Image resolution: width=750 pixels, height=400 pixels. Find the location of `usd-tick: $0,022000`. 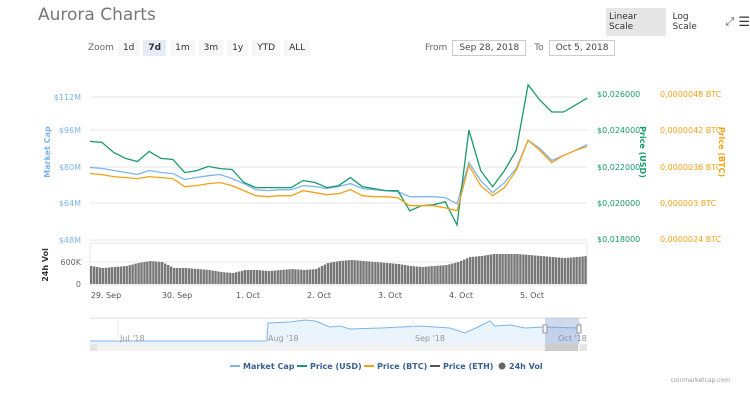

usd-tick: $0,022000 is located at coordinates (618, 167).